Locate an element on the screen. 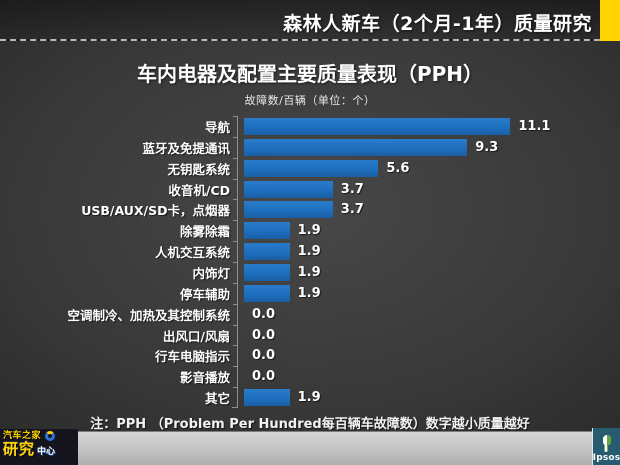 This screenshot has height=465, width=620. category-label: 影音播放 is located at coordinates (204, 378).